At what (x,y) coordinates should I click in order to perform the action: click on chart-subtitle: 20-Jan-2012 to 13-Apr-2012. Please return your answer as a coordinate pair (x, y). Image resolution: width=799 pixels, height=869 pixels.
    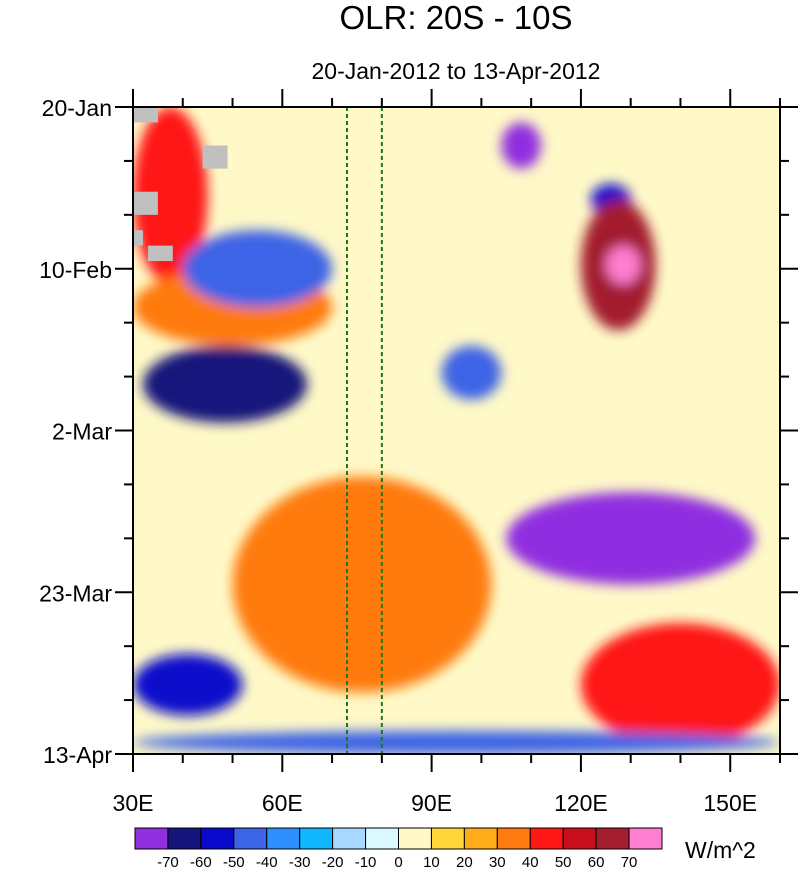
    Looking at the image, I should click on (456, 71).